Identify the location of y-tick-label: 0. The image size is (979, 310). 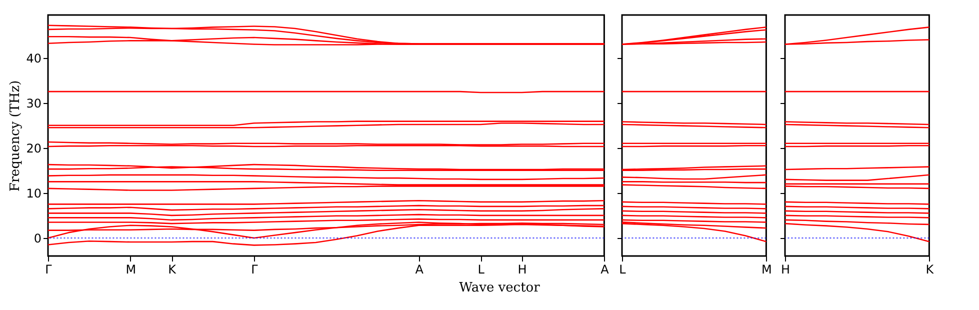
(38, 238).